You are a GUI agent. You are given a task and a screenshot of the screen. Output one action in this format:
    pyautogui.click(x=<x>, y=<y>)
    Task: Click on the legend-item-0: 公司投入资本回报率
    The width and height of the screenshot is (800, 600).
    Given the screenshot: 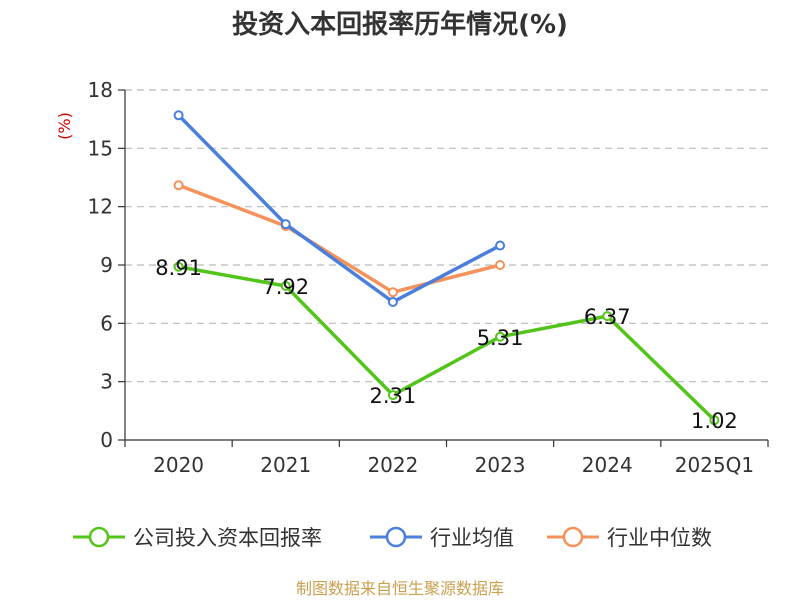 What is the action you would take?
    pyautogui.click(x=197, y=538)
    